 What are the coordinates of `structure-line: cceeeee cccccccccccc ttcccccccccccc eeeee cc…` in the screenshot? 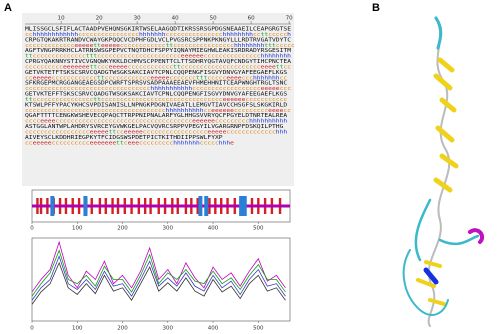 It's located at (156, 78).